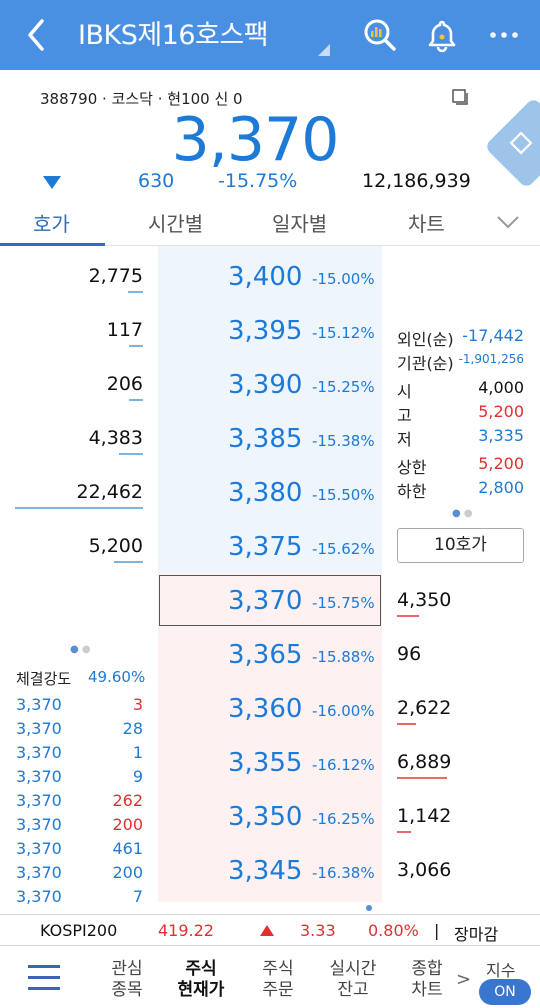 This screenshot has height=1008, width=540. I want to click on nav-stock-order: 주식 주문, so click(278, 980).